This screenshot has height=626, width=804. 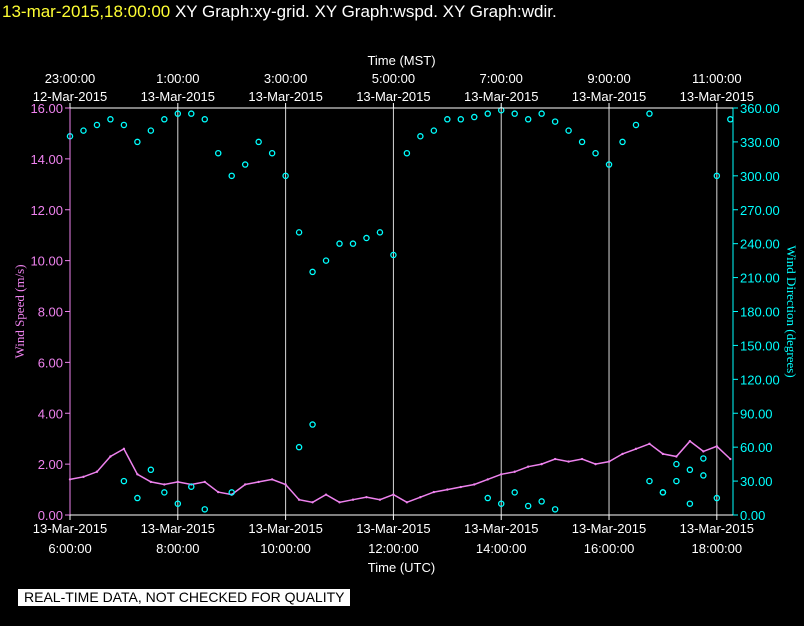 What do you see at coordinates (46, 261) in the screenshot?
I see `left-tick-label: 10.00` at bounding box center [46, 261].